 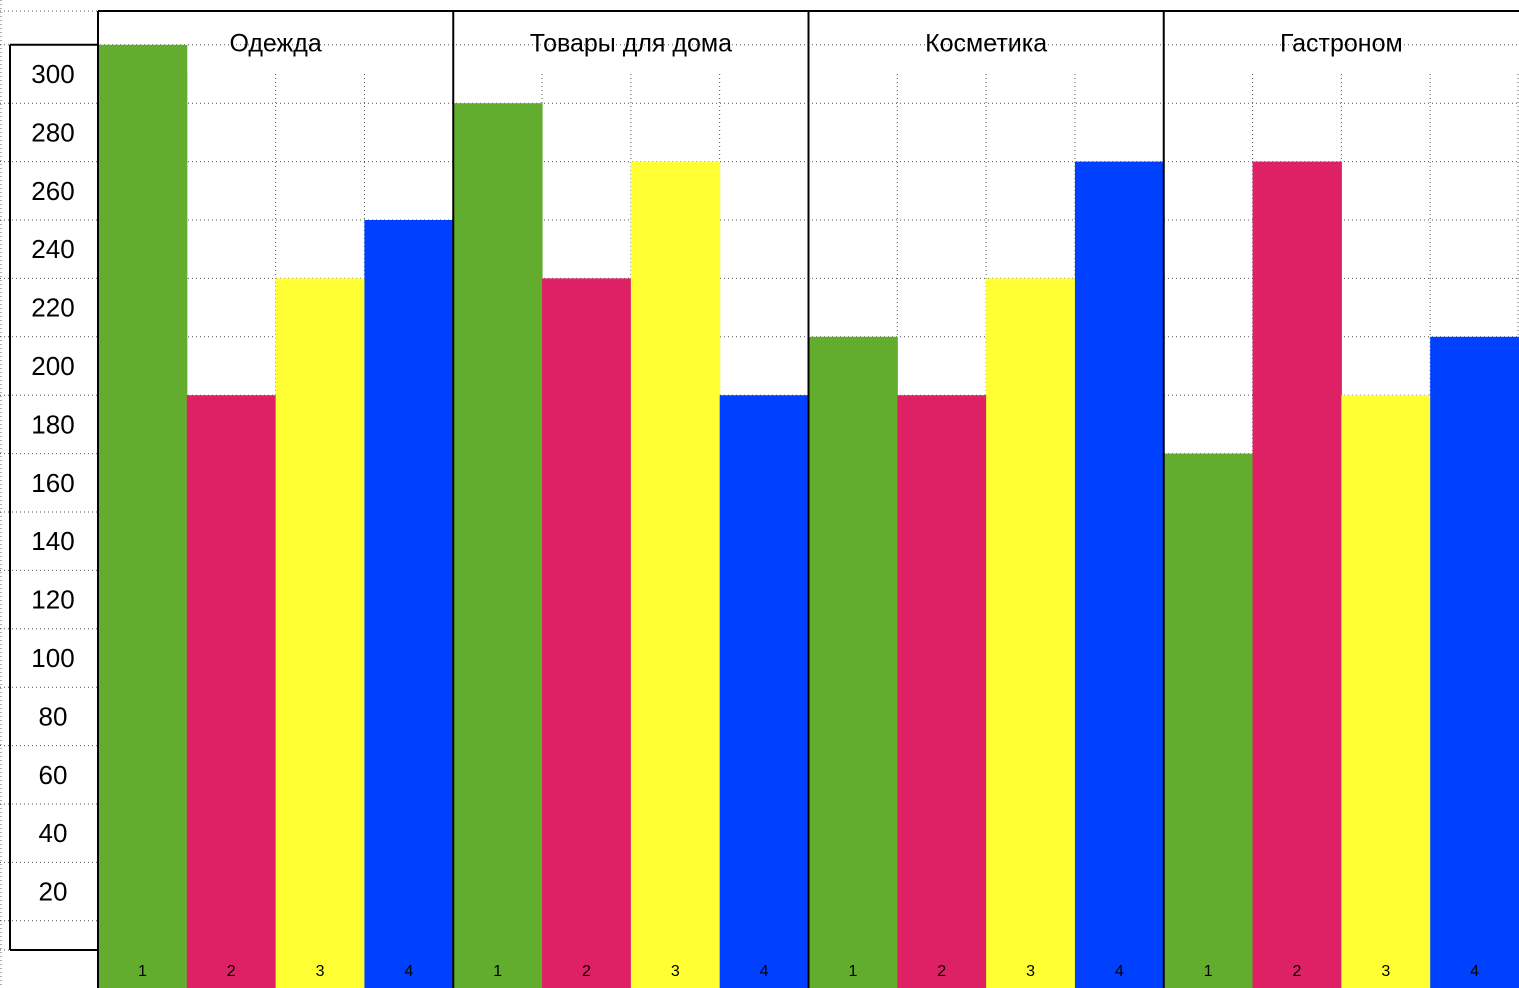 What do you see at coordinates (986, 44) in the screenshot?
I see `category-header: Косметика` at bounding box center [986, 44].